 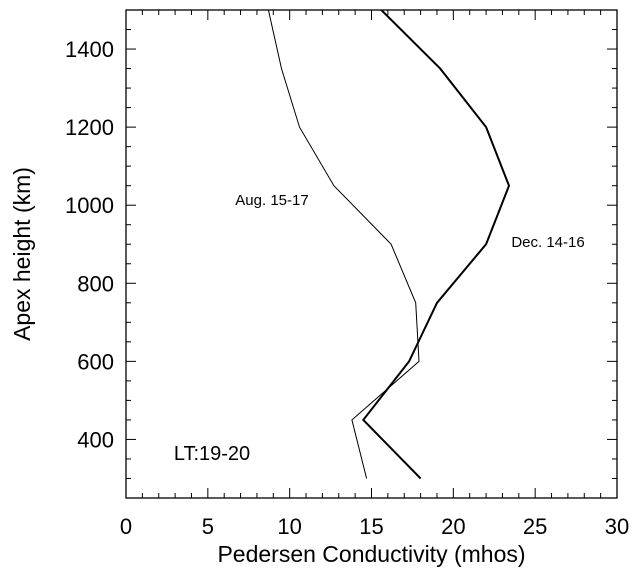 What do you see at coordinates (89, 205) in the screenshot?
I see `y-tick-label: 1000` at bounding box center [89, 205].